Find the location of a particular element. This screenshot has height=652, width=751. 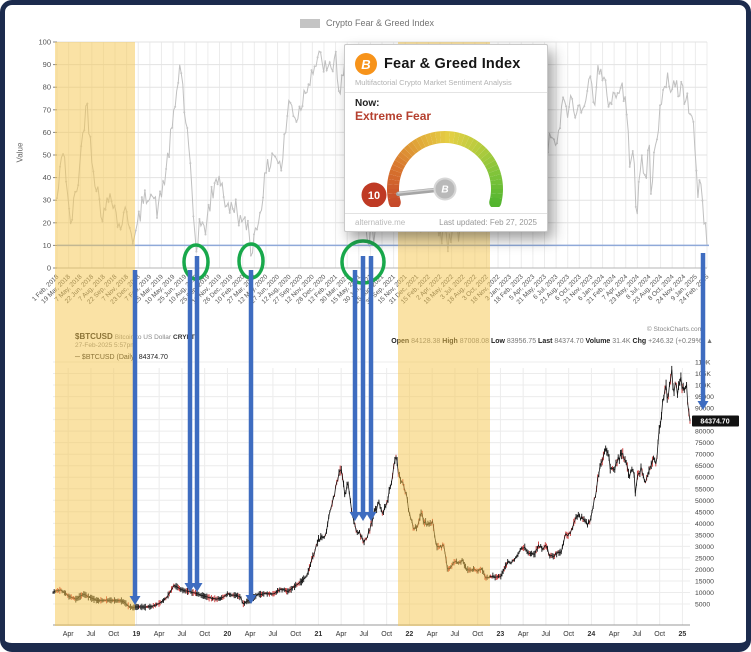

card-header: B Fear & Greed Index is located at coordinates (446, 61).